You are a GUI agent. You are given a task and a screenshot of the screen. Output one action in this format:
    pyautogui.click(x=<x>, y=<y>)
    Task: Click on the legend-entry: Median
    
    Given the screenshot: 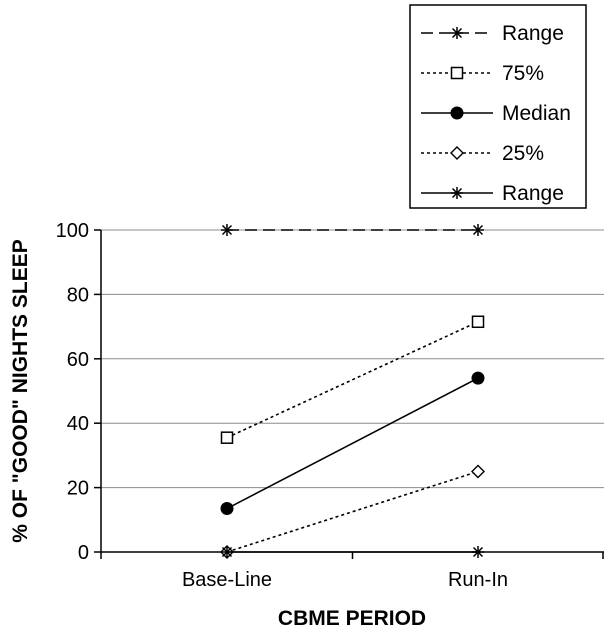 What is the action you would take?
    pyautogui.click(x=496, y=113)
    